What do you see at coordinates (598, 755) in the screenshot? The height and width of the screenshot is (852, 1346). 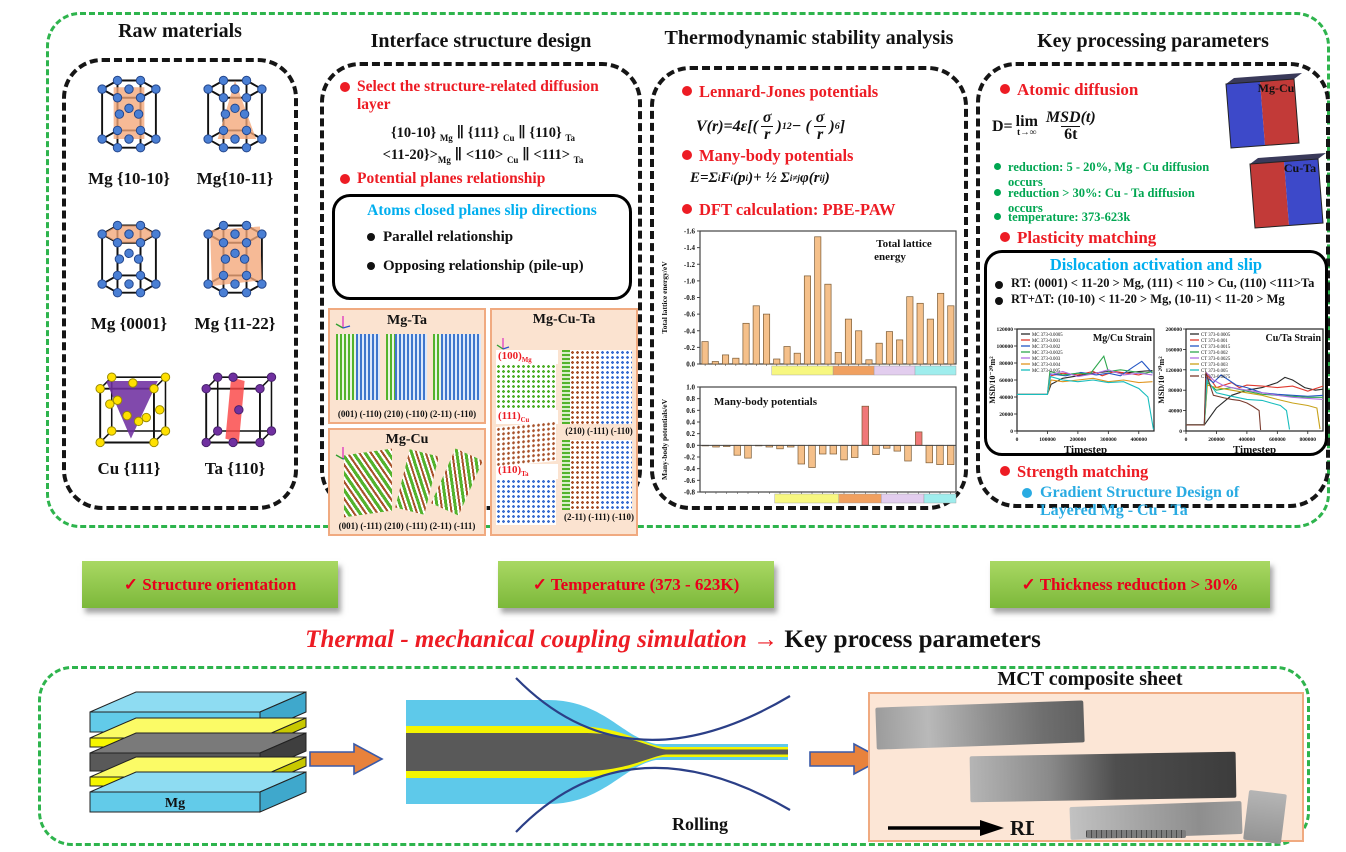 I see `rolling-diagram: Rolling` at bounding box center [598, 755].